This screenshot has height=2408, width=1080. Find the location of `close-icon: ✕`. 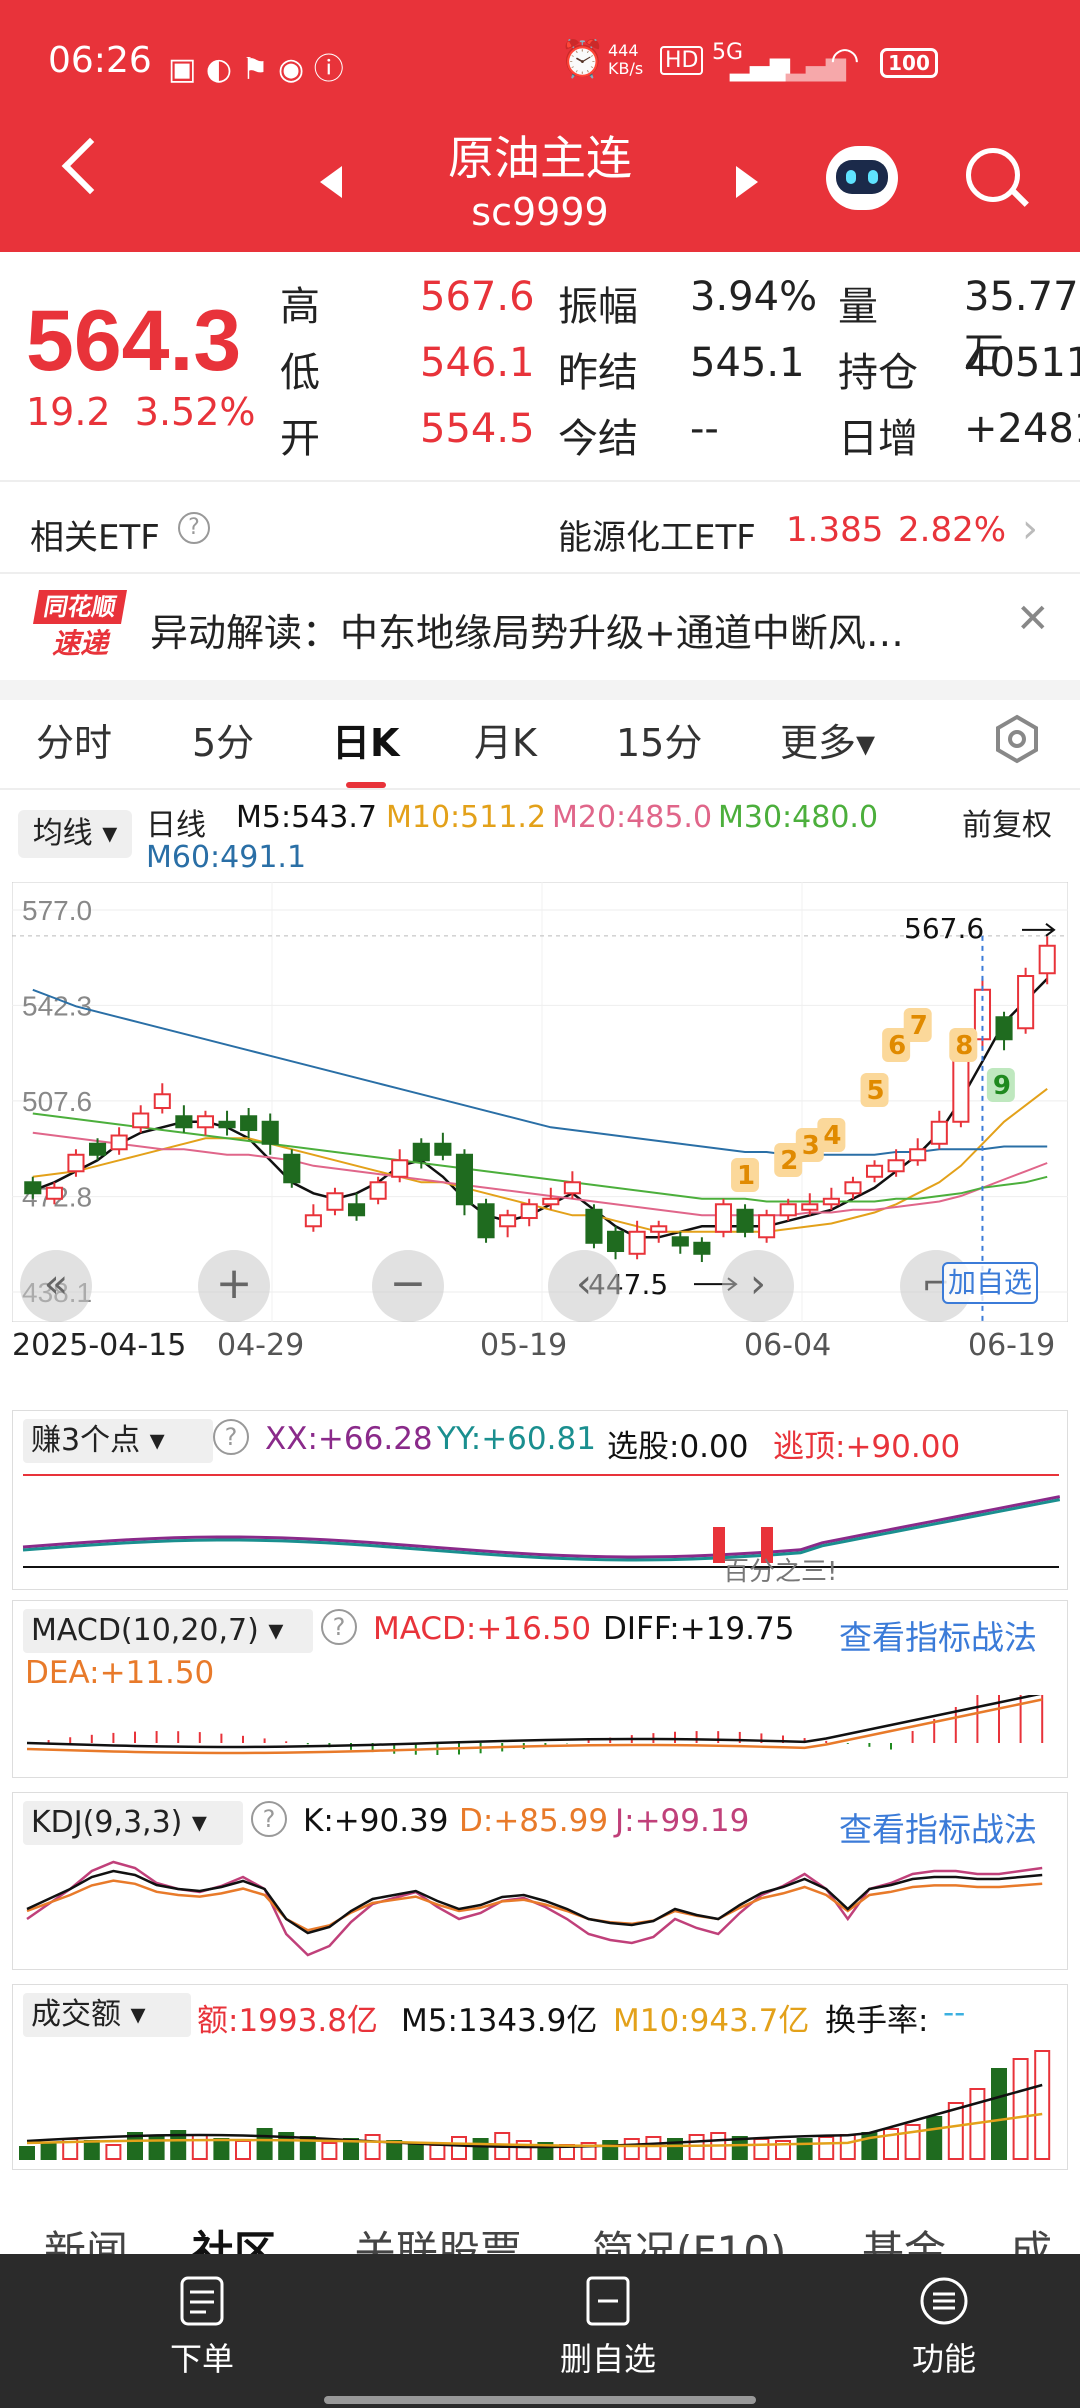

close-icon: ✕ is located at coordinates (1033, 619).